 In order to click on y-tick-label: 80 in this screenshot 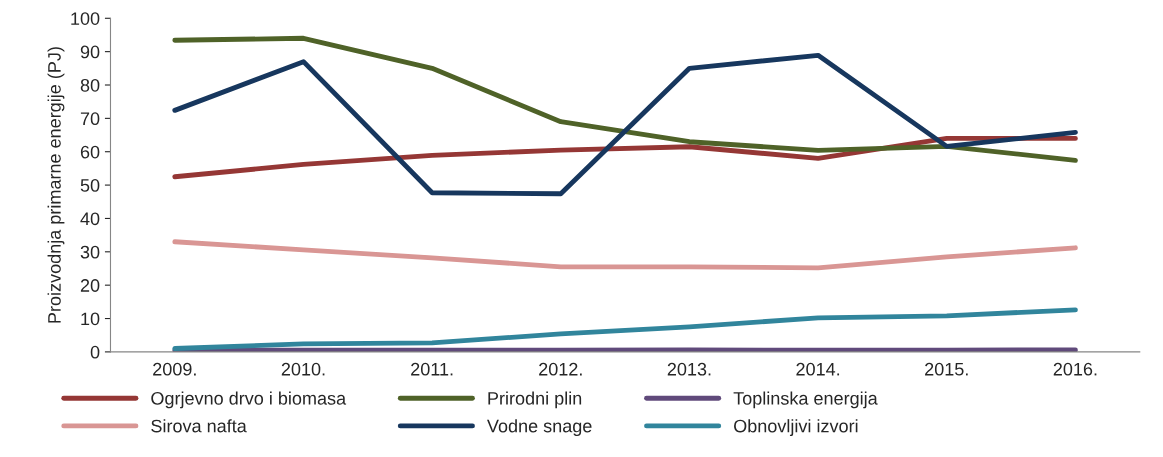, I will do `click(90, 85)`.